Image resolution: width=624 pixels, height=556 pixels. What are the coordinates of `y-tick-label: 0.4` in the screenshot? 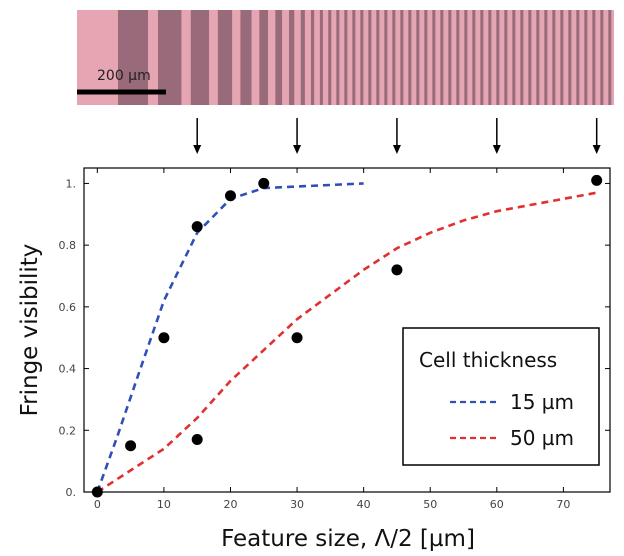 It's located at (68, 369).